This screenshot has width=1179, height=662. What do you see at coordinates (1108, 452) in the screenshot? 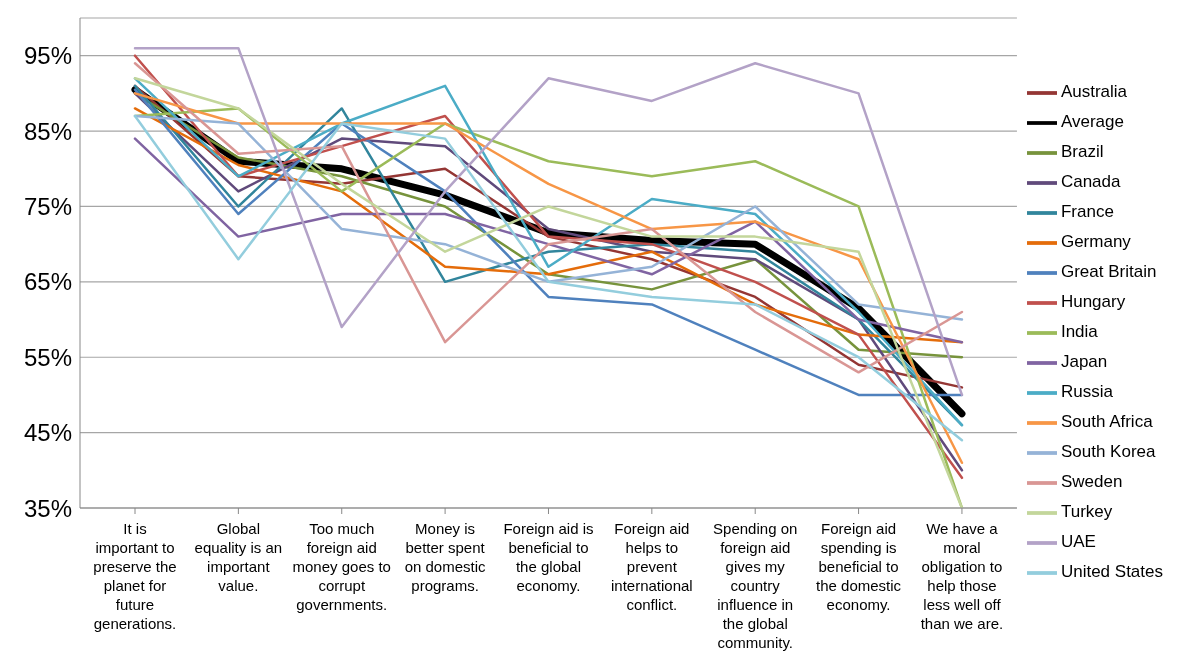
I see `legend-label: South Korea` at bounding box center [1108, 452].